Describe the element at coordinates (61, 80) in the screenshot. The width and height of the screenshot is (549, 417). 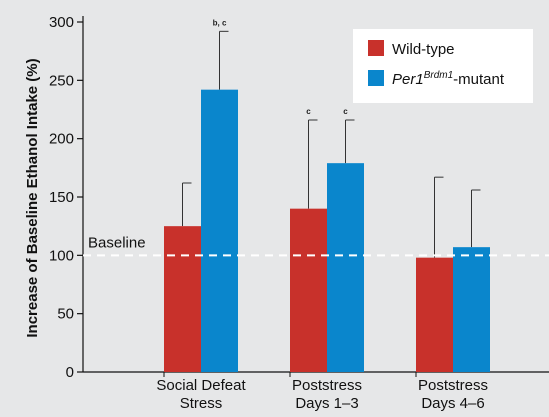
I see `y-tick-label: 250` at that location.